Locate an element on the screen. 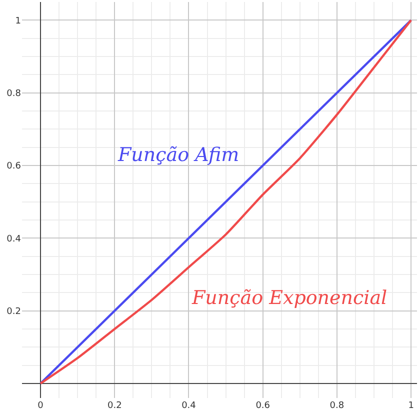 The image size is (419, 416). y-tick-label: 0.4 is located at coordinates (14, 239).